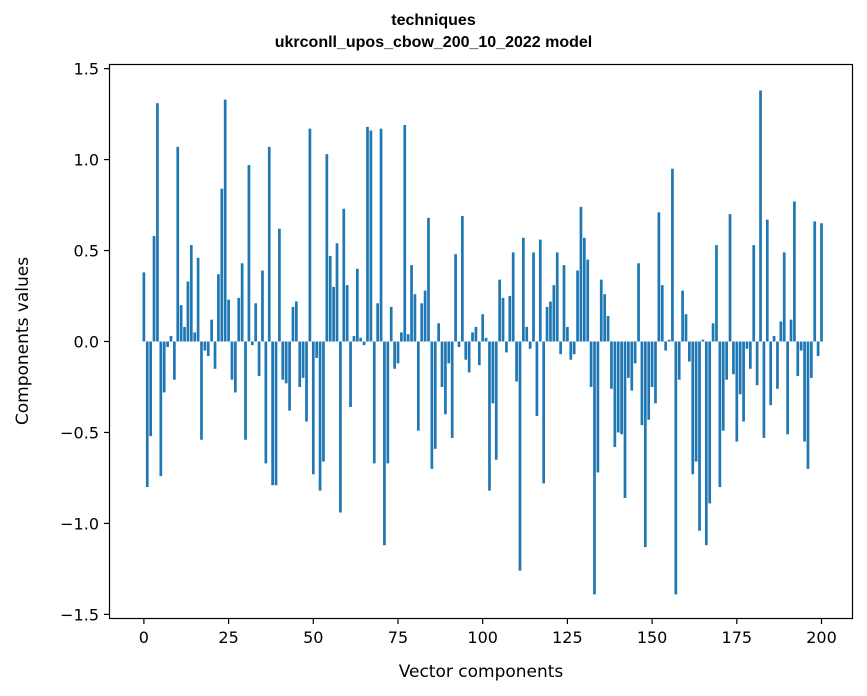  Describe the element at coordinates (482, 637) in the screenshot. I see `x-tick-label: 100` at that location.